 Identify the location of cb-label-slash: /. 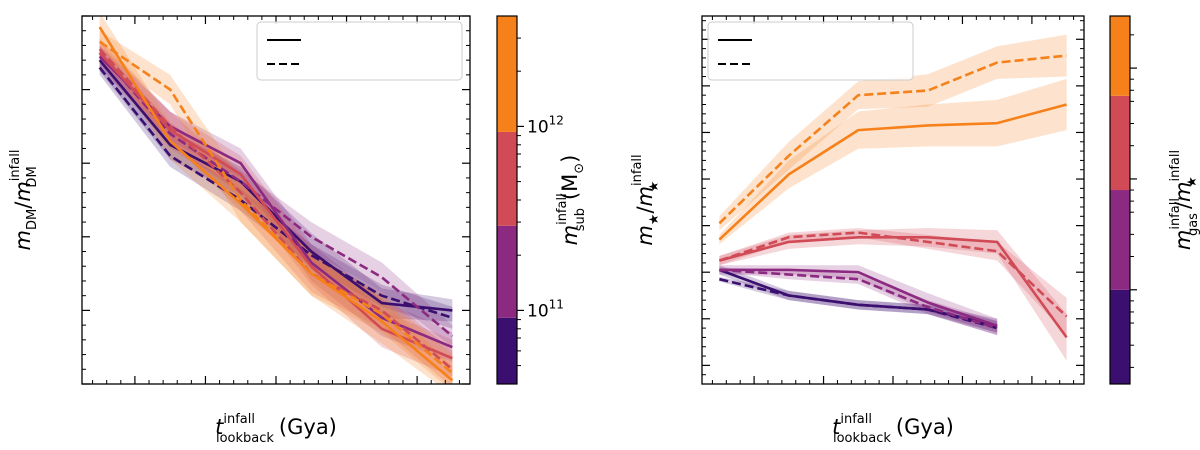
(1183, 205).